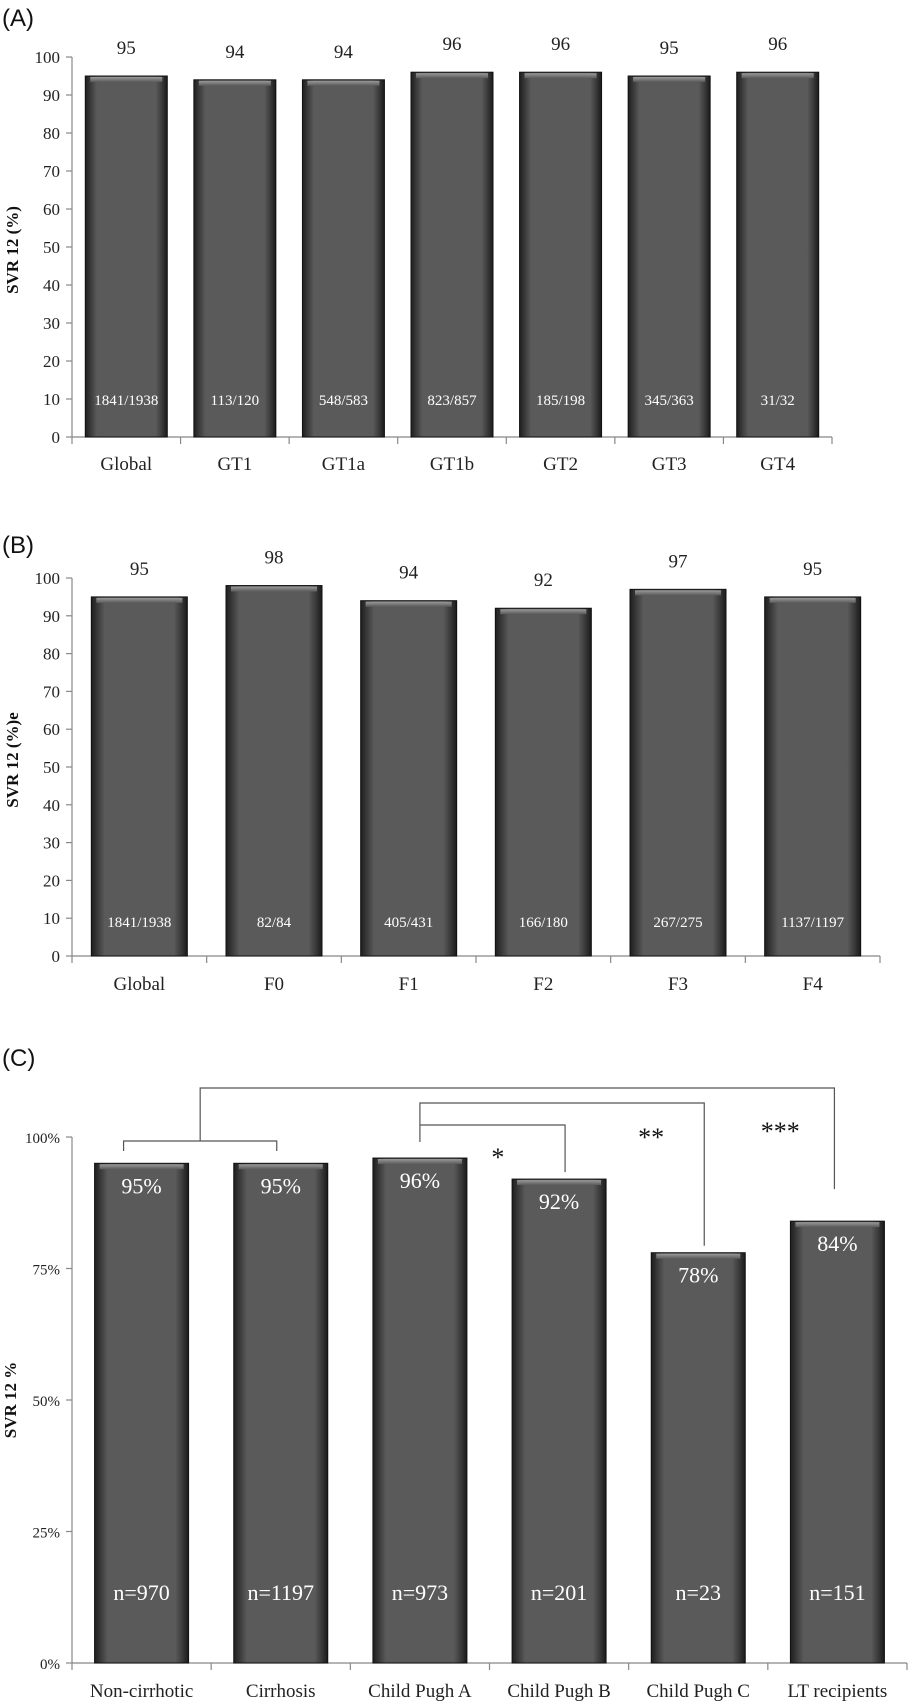 This screenshot has height=1701, width=917. Describe the element at coordinates (420, 1691) in the screenshot. I see `panel-c-category-label: Child Pugh A` at that location.